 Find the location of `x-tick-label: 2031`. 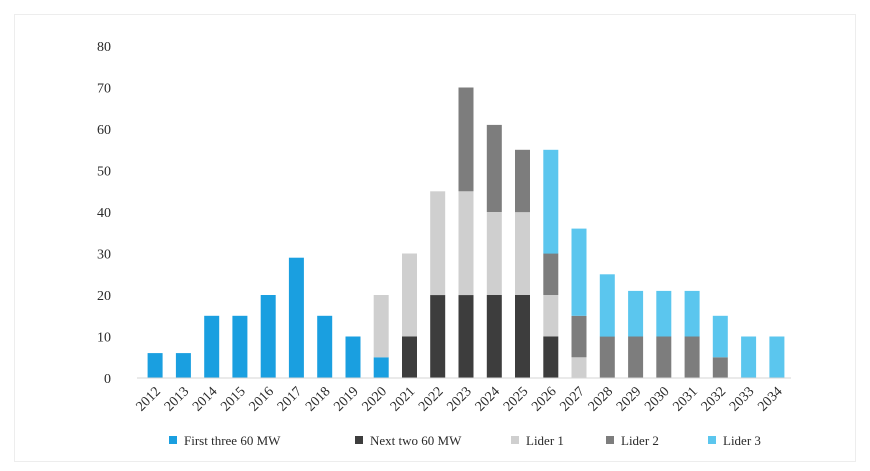

x-tick-label: 2031 is located at coordinates (686, 399).